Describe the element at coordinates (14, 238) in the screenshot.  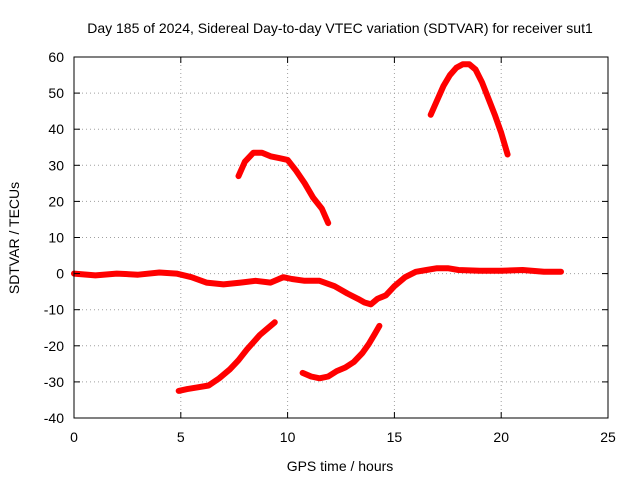
I see `y-axis-label: SDTVAR / TECUs` at that location.